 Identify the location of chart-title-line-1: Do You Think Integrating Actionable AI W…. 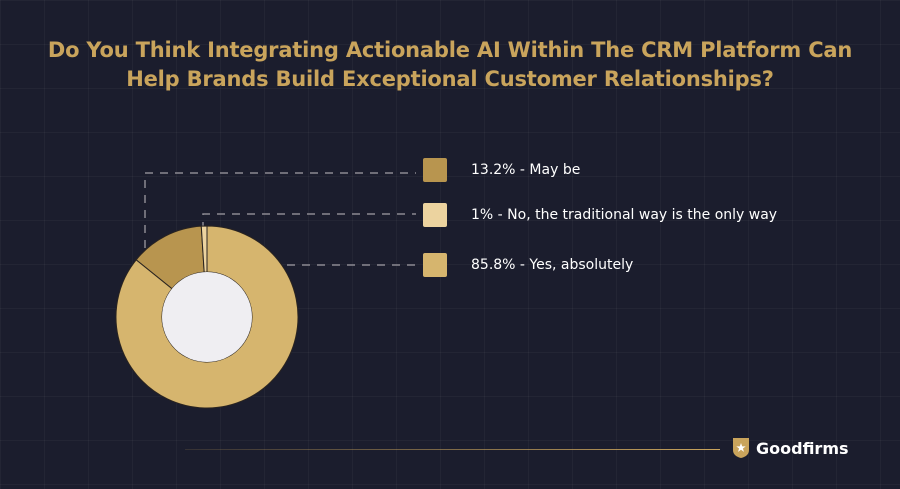
(450, 50).